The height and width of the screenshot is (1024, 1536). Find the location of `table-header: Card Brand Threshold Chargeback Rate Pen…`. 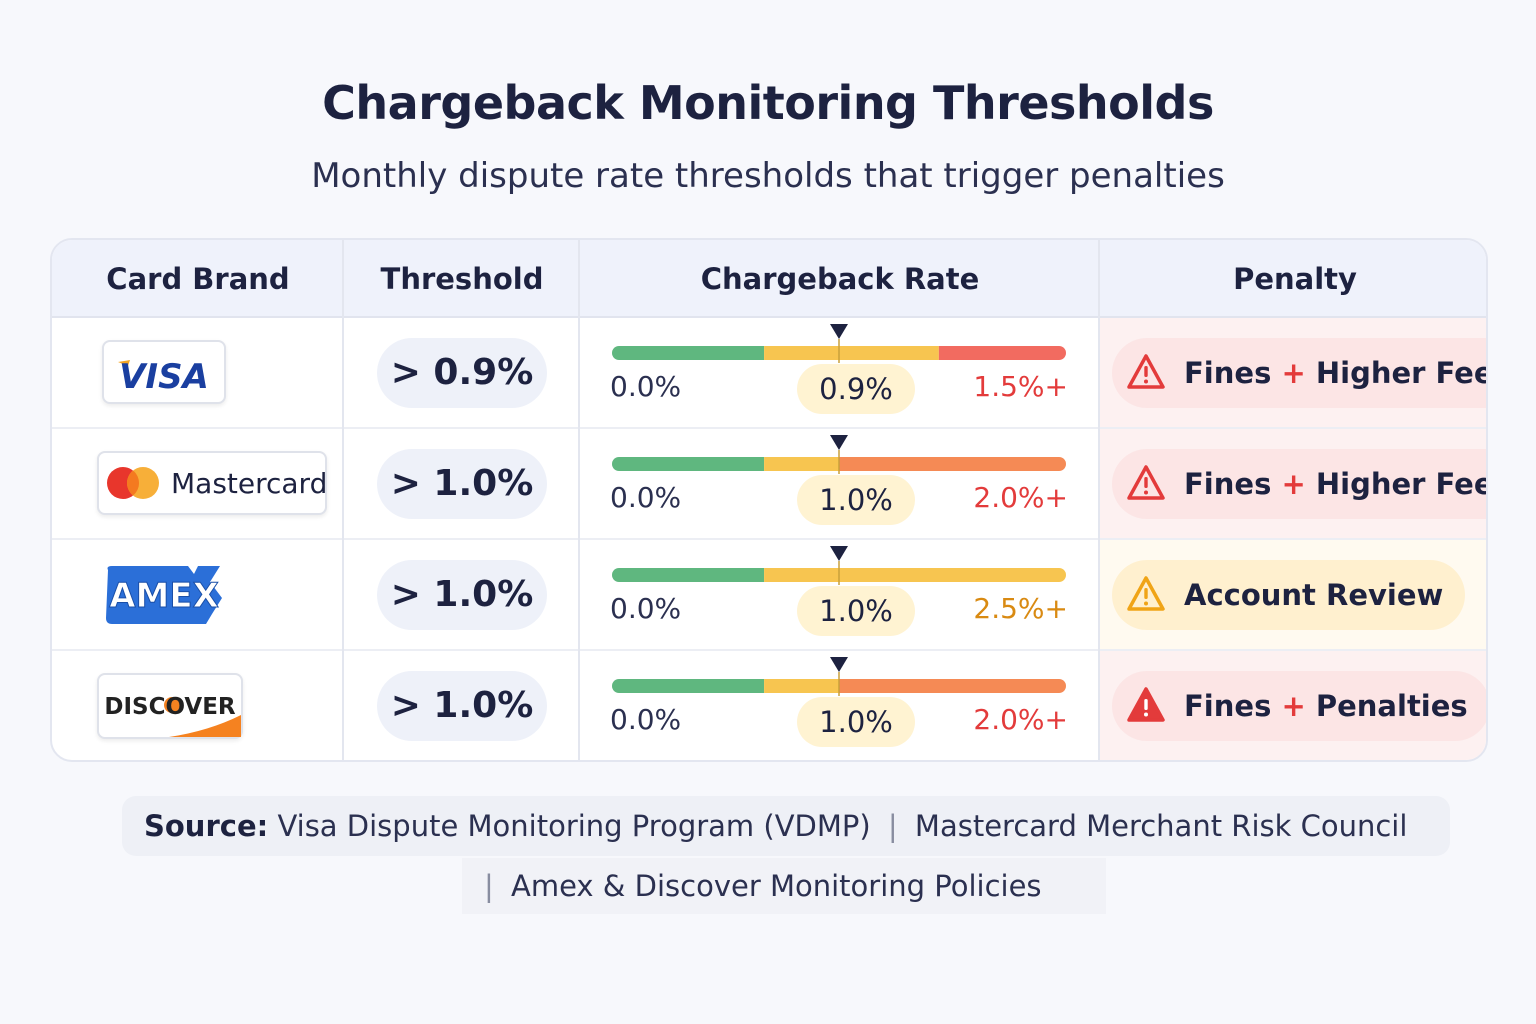

table-header: Card Brand Threshold Chargeback Rate Pen… is located at coordinates (769, 279).